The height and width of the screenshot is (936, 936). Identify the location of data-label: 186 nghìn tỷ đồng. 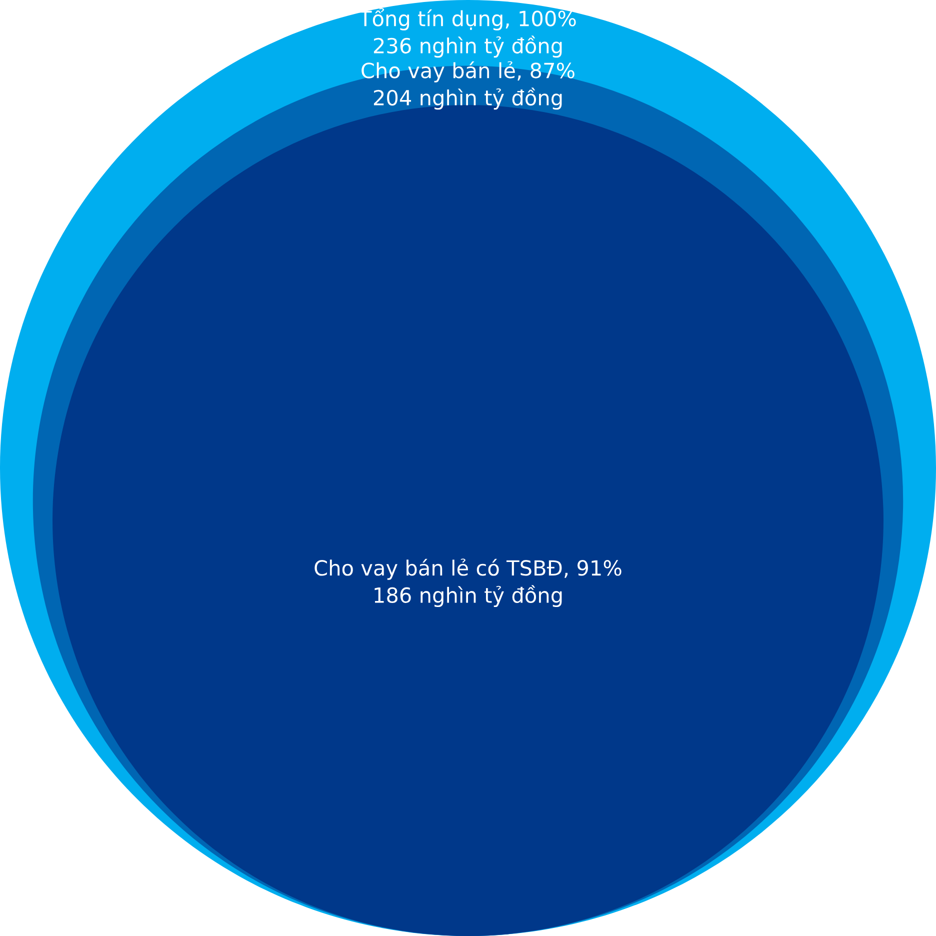
(468, 596).